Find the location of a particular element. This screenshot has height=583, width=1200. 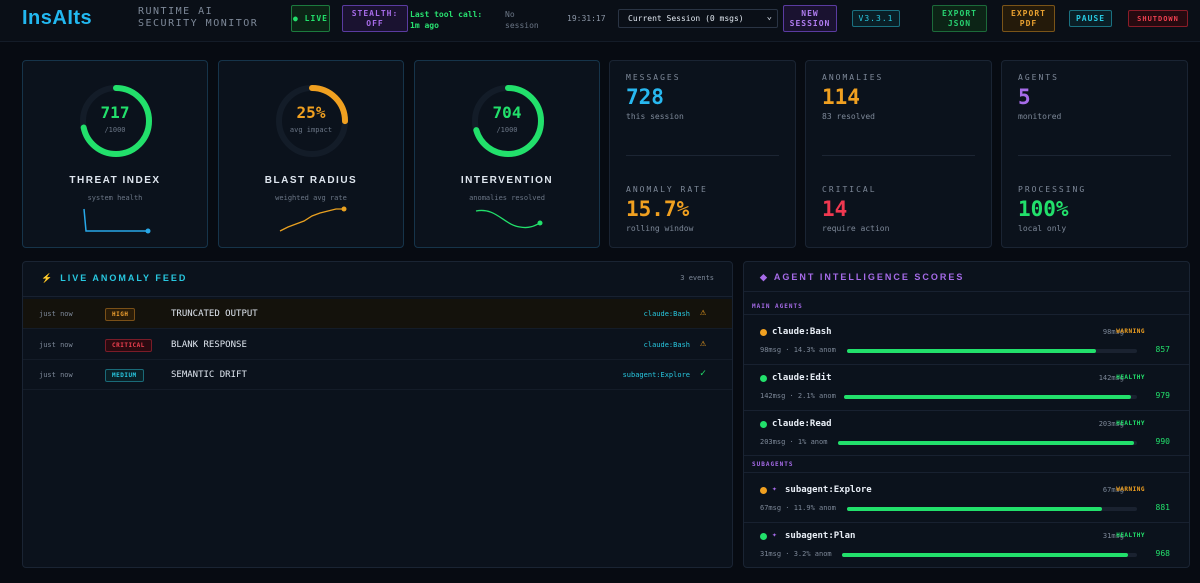

event-agent-link: subagent:Explore is located at coordinates (656, 375).